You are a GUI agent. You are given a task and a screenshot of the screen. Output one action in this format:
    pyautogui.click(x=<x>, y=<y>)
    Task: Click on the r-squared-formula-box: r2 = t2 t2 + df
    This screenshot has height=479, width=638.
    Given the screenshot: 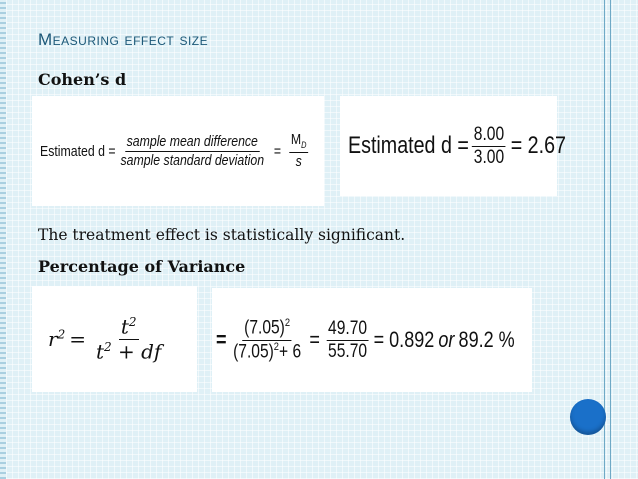 What is the action you would take?
    pyautogui.click(x=114, y=339)
    